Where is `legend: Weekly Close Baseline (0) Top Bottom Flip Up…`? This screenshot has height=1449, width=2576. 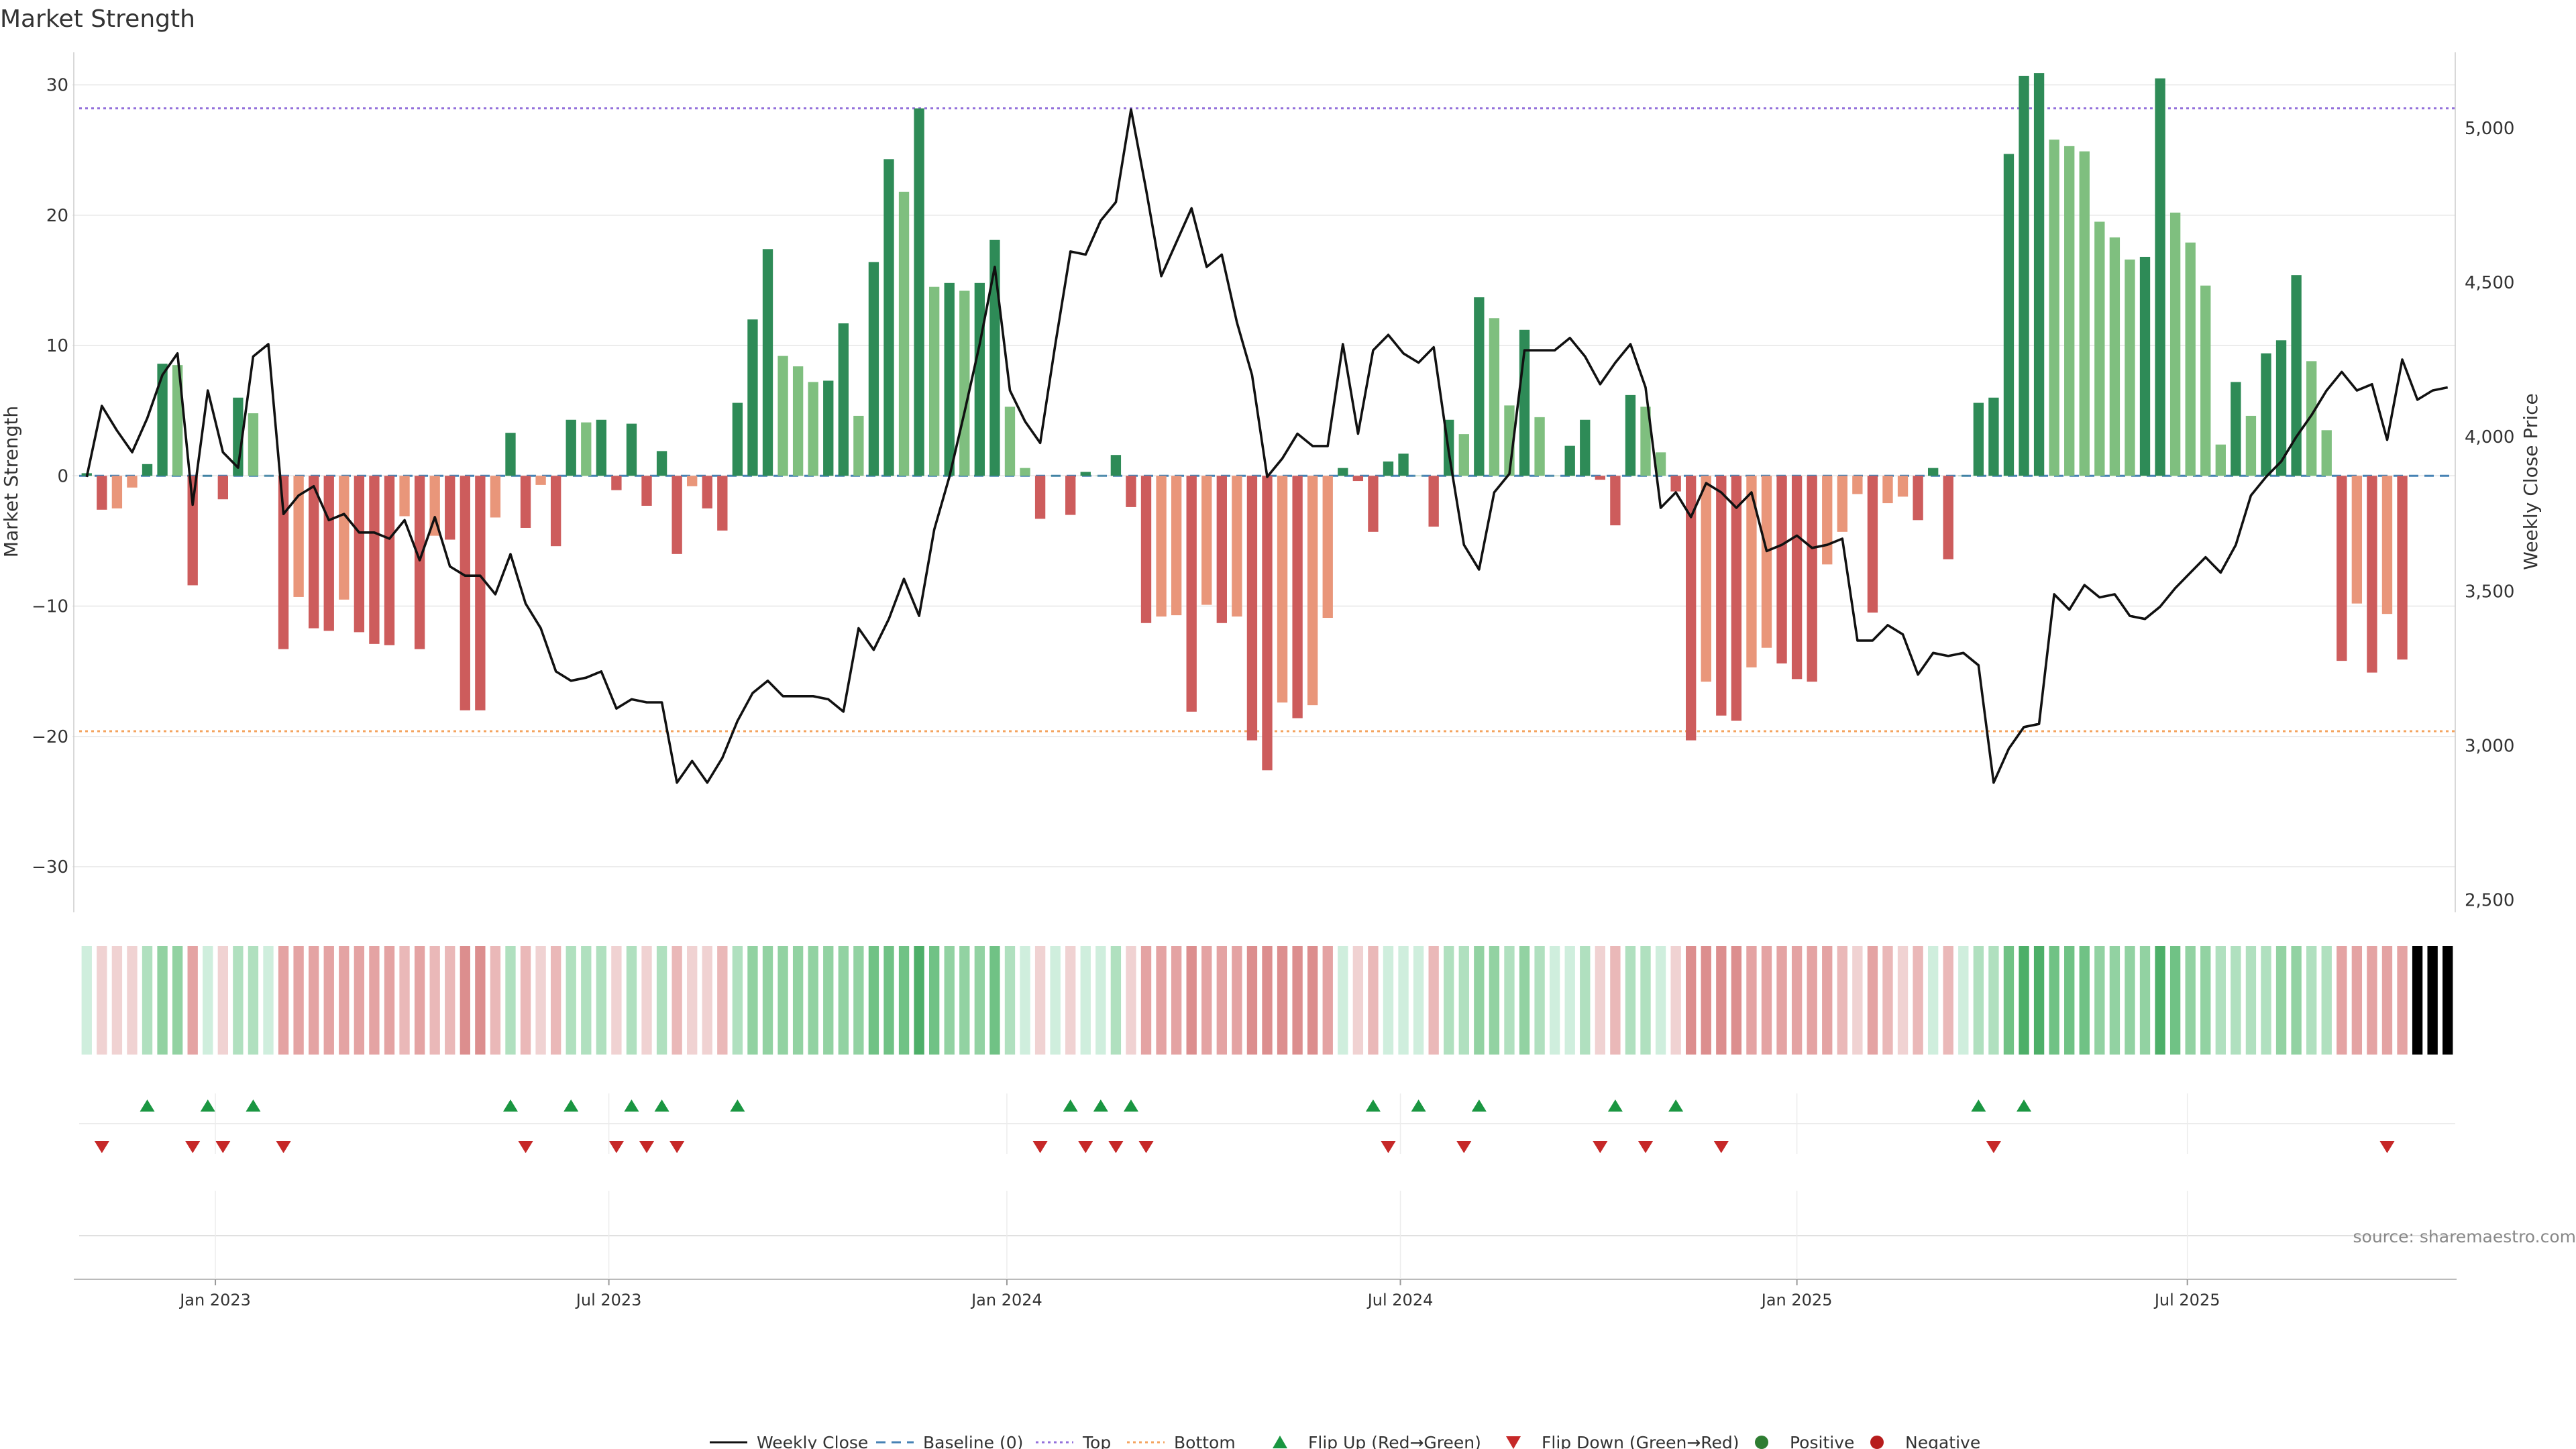
legend: Weekly Close Baseline (0) Top Bottom Flip Up… is located at coordinates (1345, 1441).